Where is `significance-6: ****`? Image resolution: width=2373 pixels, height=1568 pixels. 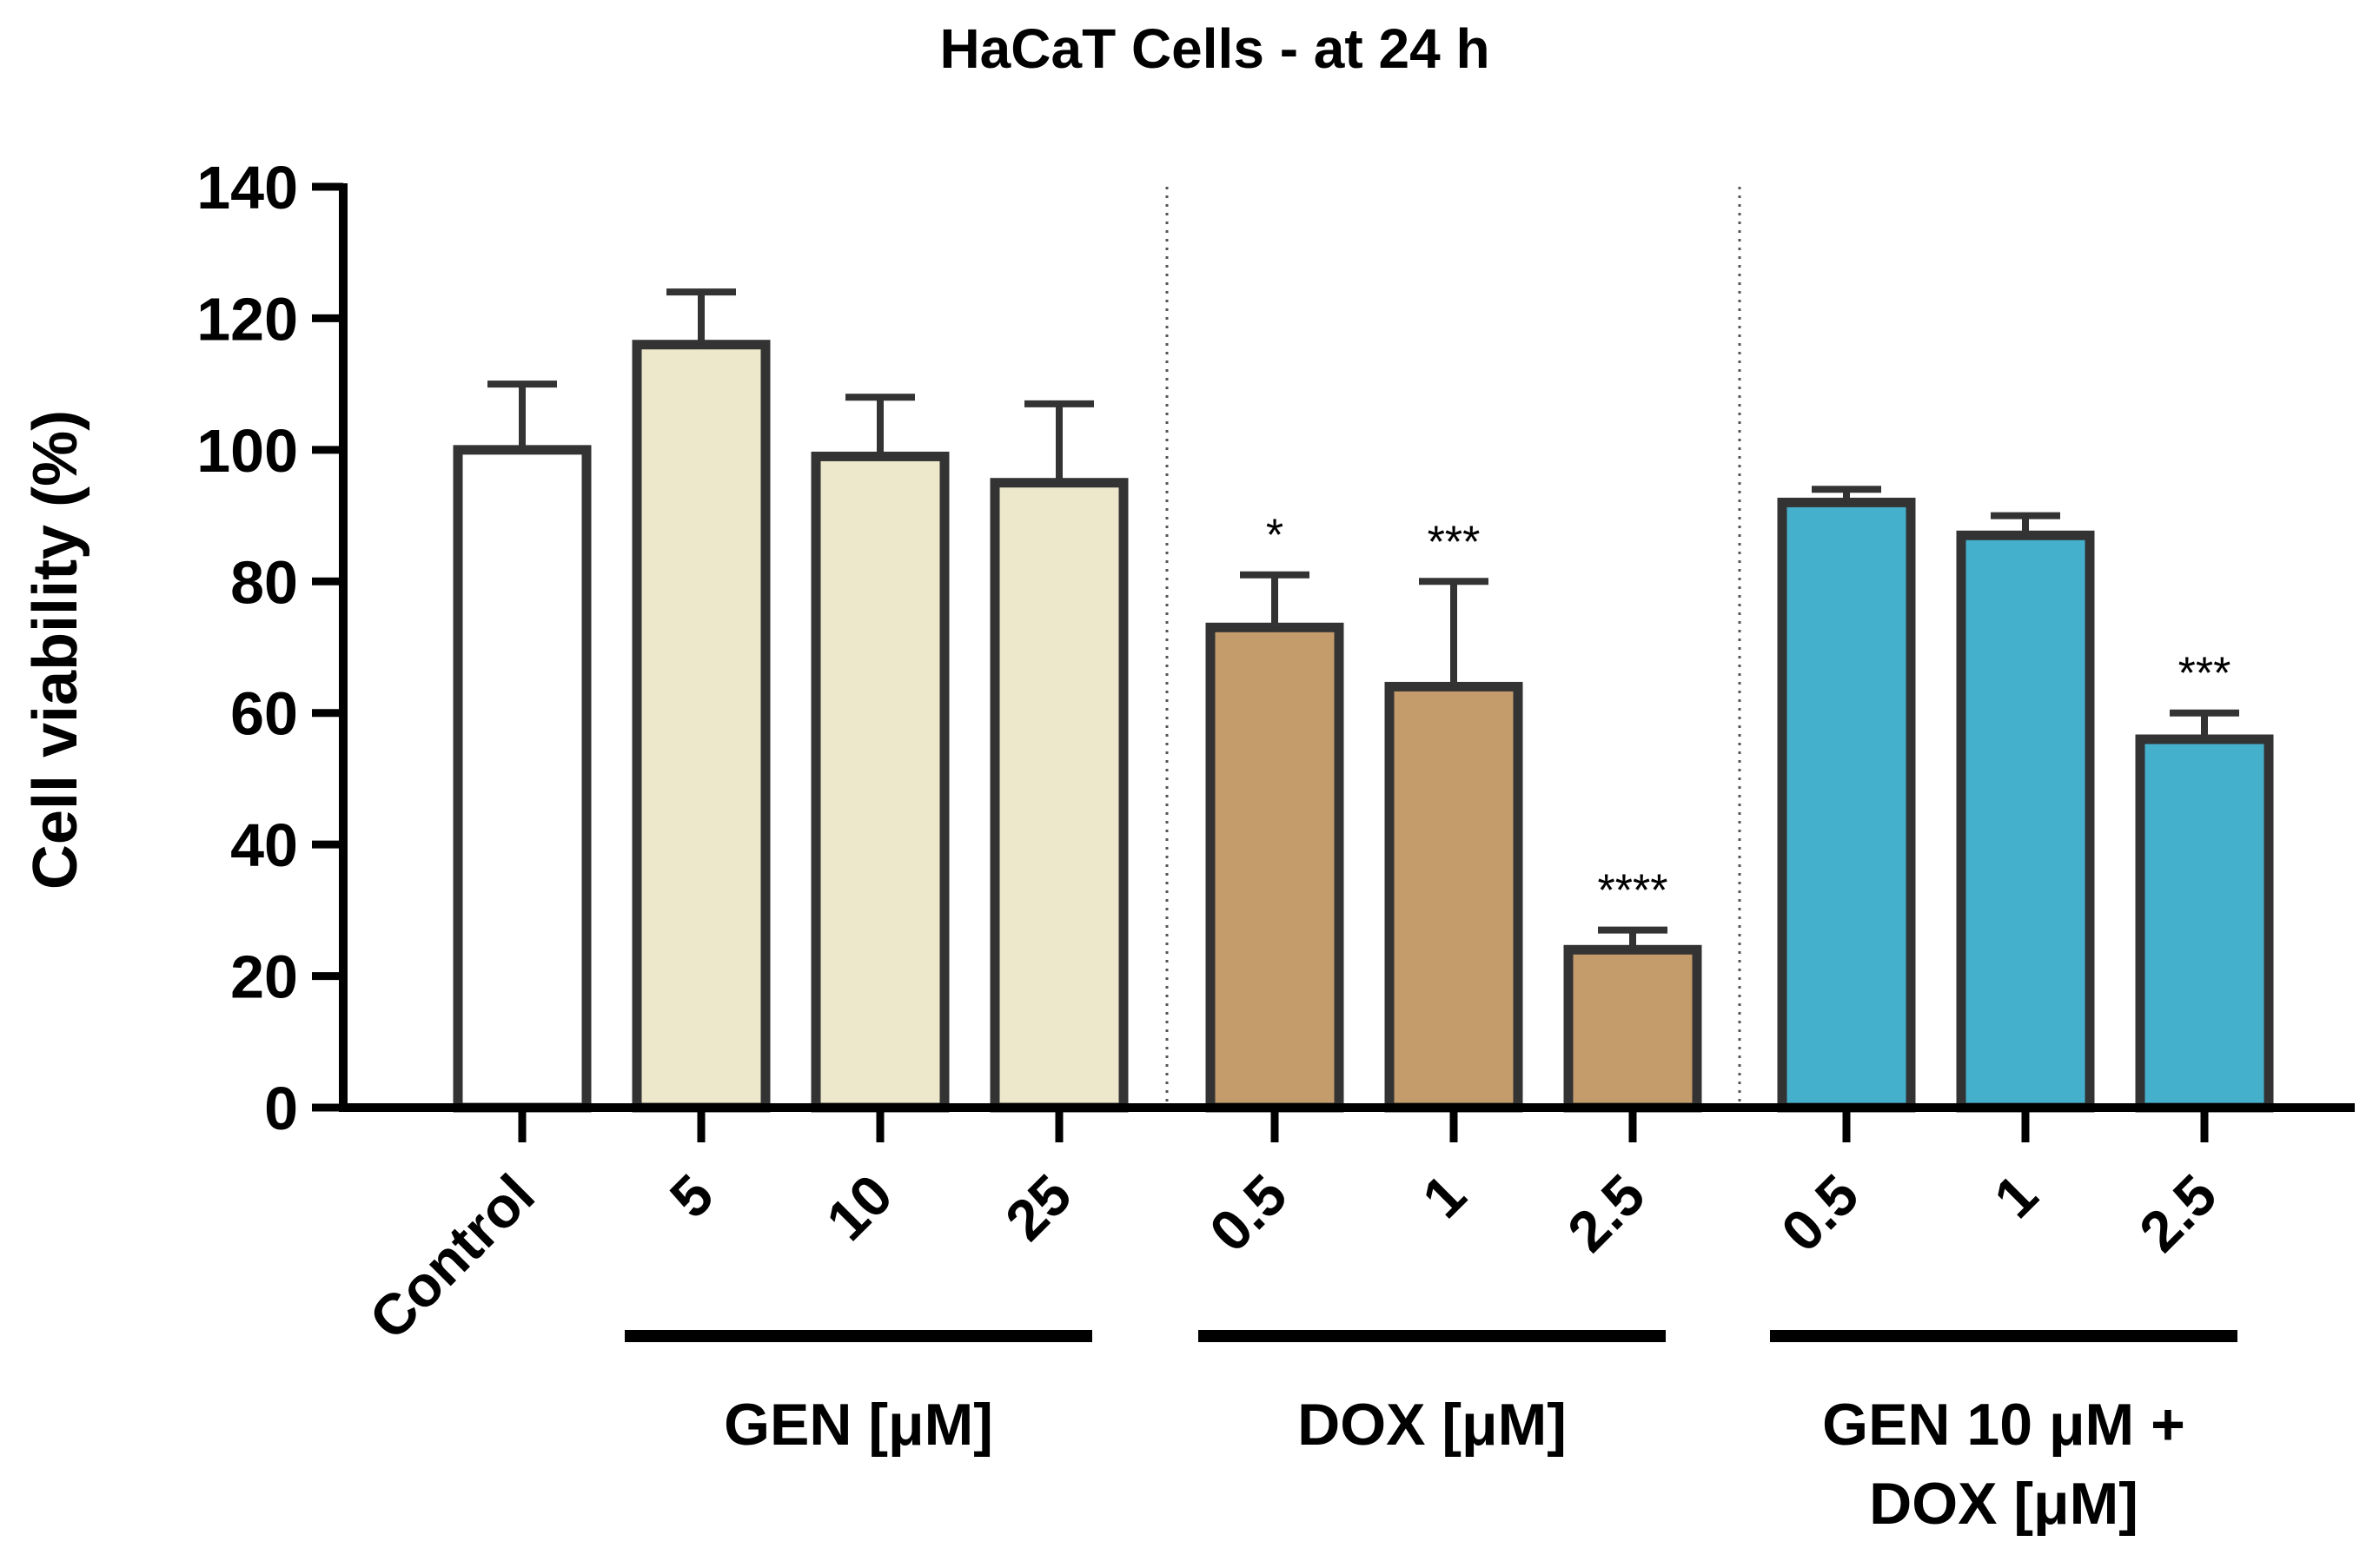
significance-6: **** is located at coordinates (1633, 891).